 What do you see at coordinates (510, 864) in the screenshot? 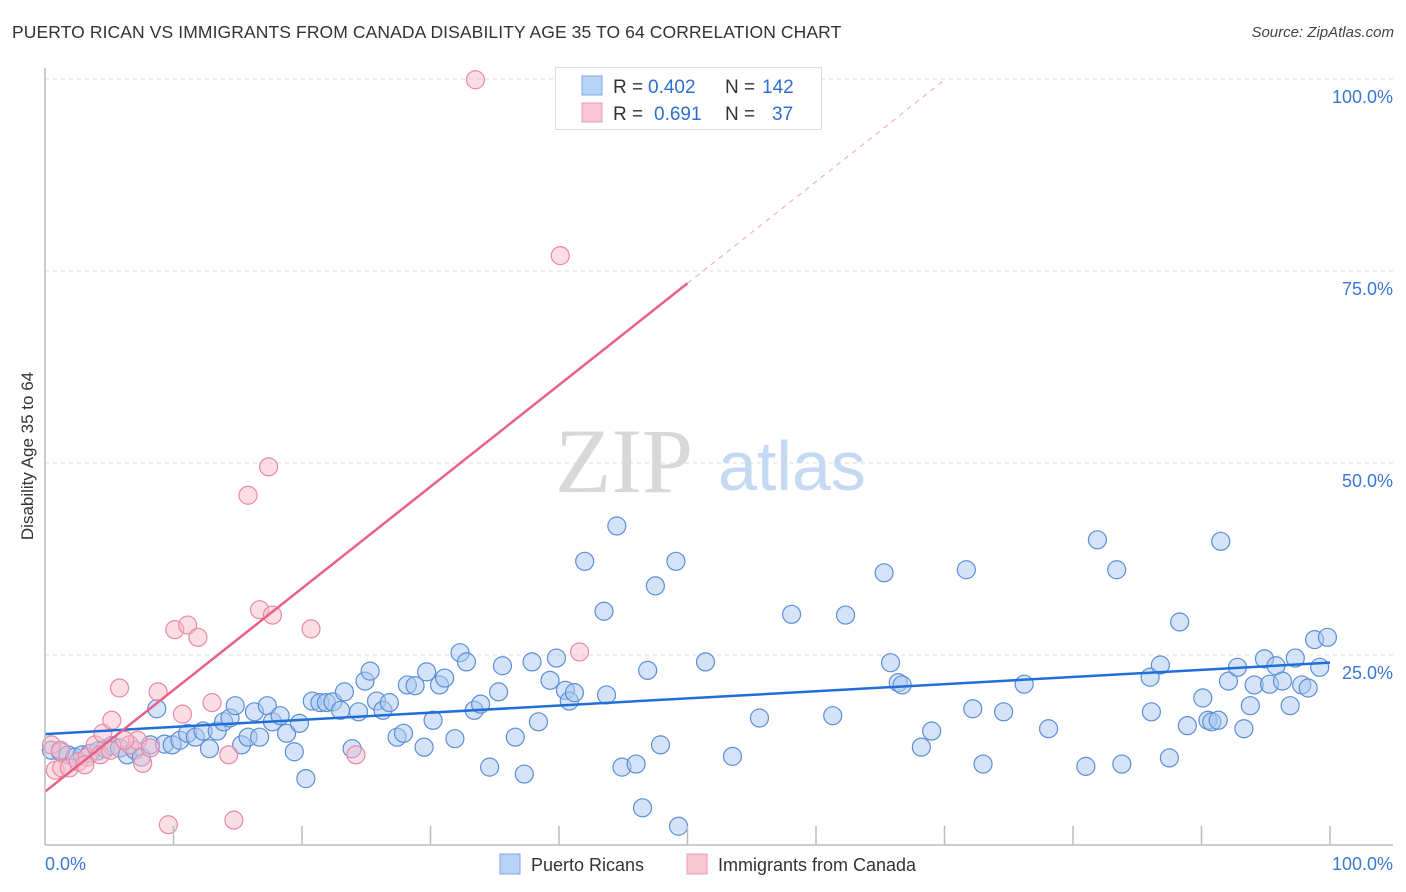
I see `legend-swatch-puerto-ricans` at bounding box center [510, 864].